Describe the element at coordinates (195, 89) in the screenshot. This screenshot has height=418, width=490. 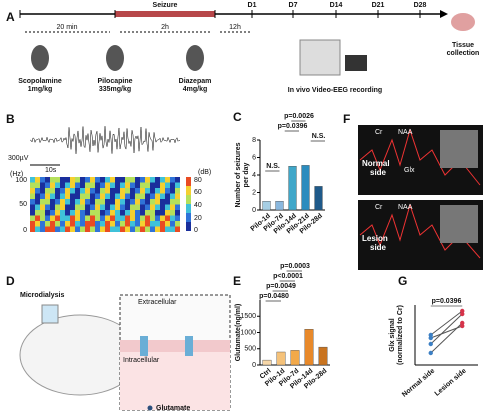
I see `text: 4mg/kg` at that location.